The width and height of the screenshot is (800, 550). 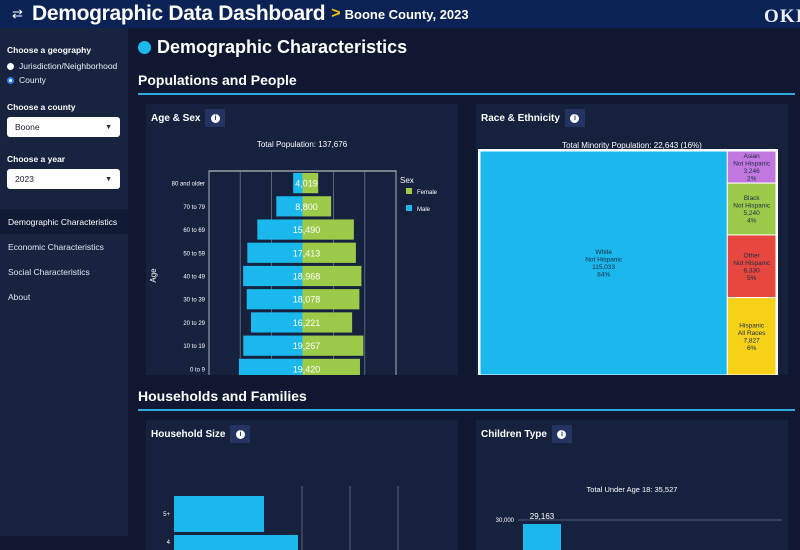 What do you see at coordinates (424, 210) in the screenshot?
I see `legend-label: Male` at bounding box center [424, 210].